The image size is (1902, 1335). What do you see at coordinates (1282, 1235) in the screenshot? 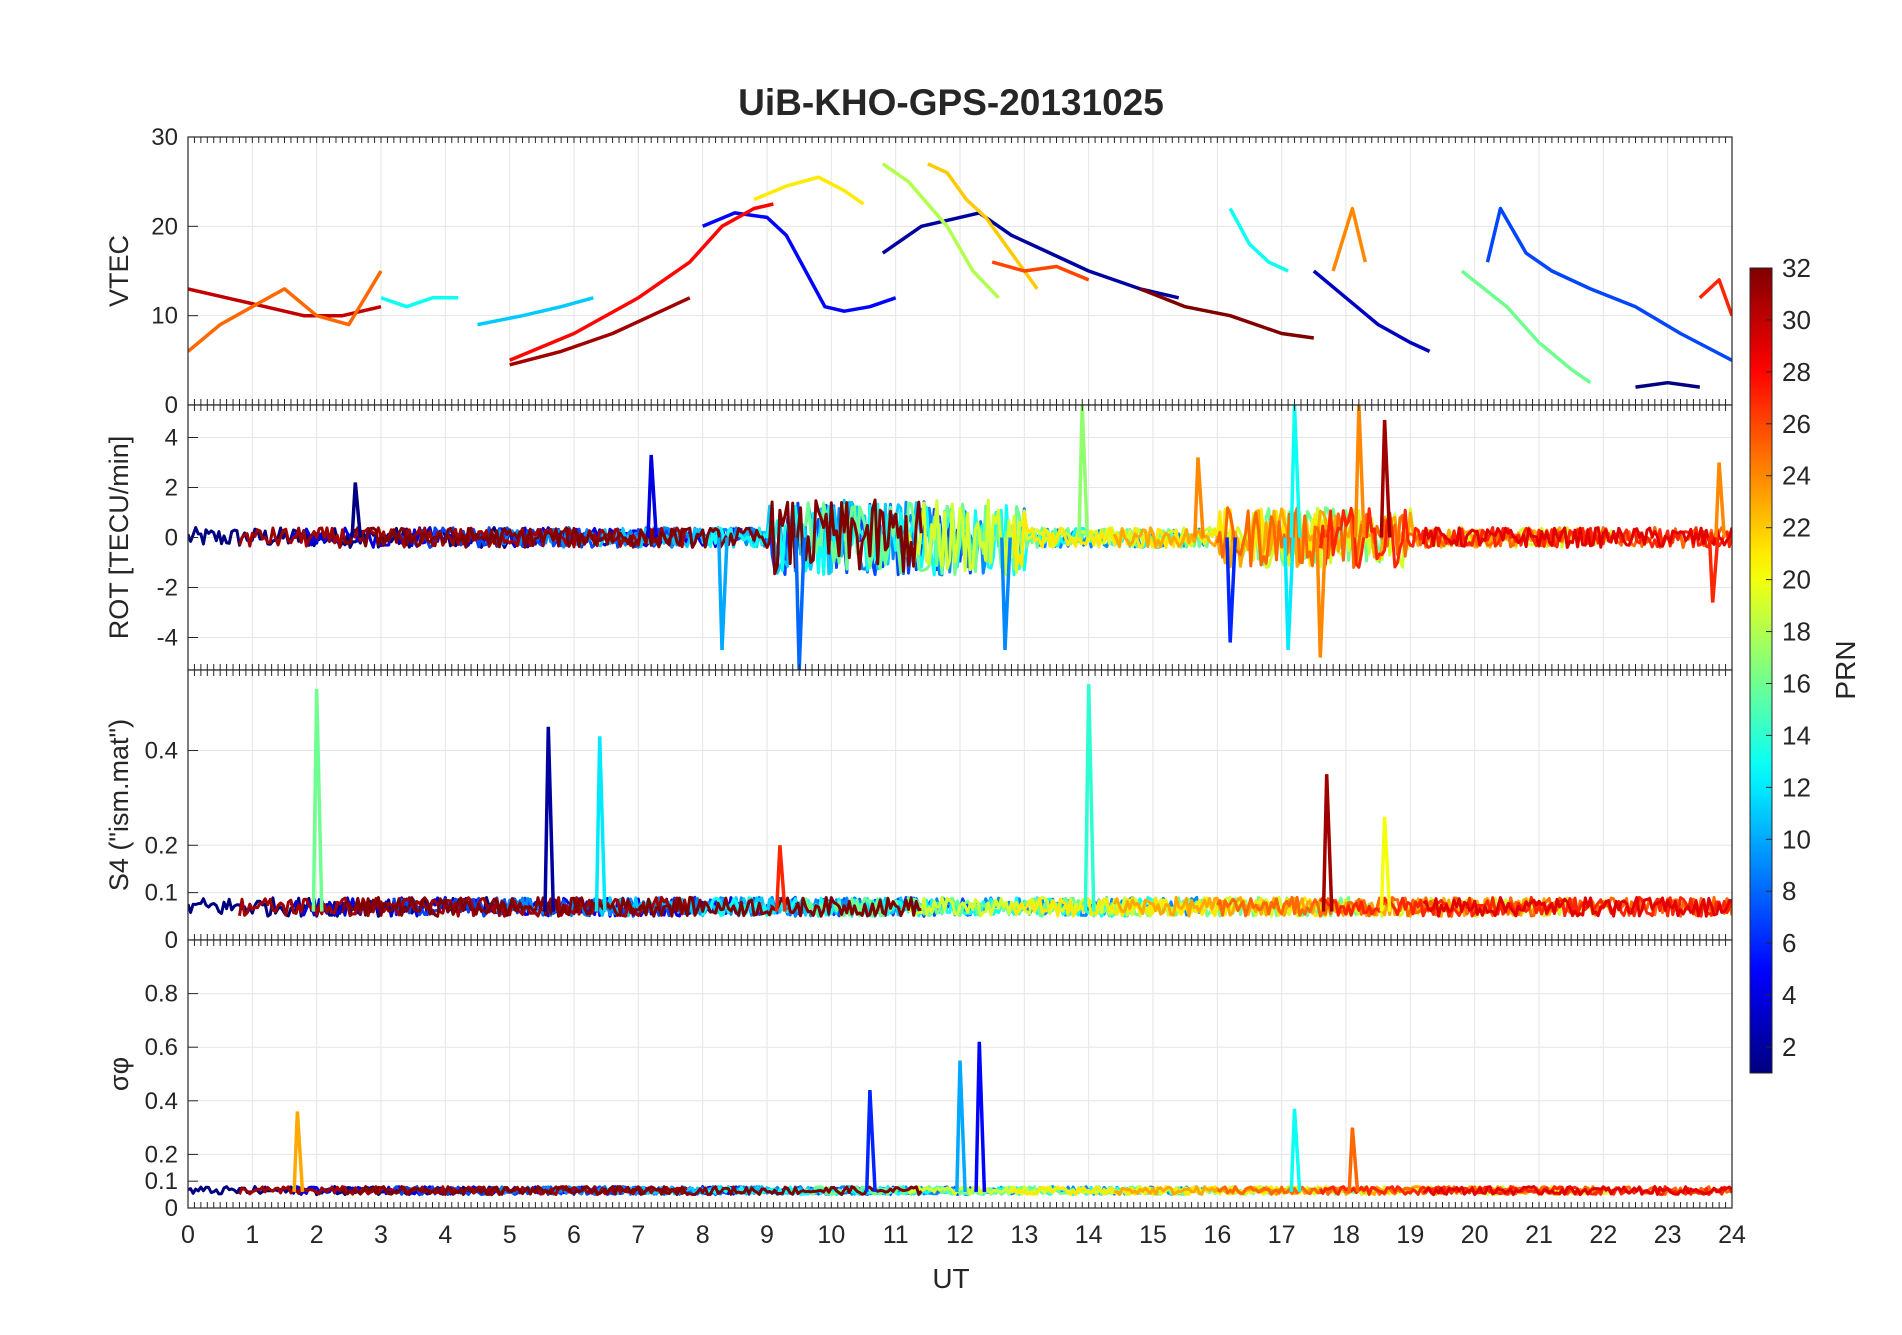
I see `x-tick-label: 17` at bounding box center [1282, 1235].